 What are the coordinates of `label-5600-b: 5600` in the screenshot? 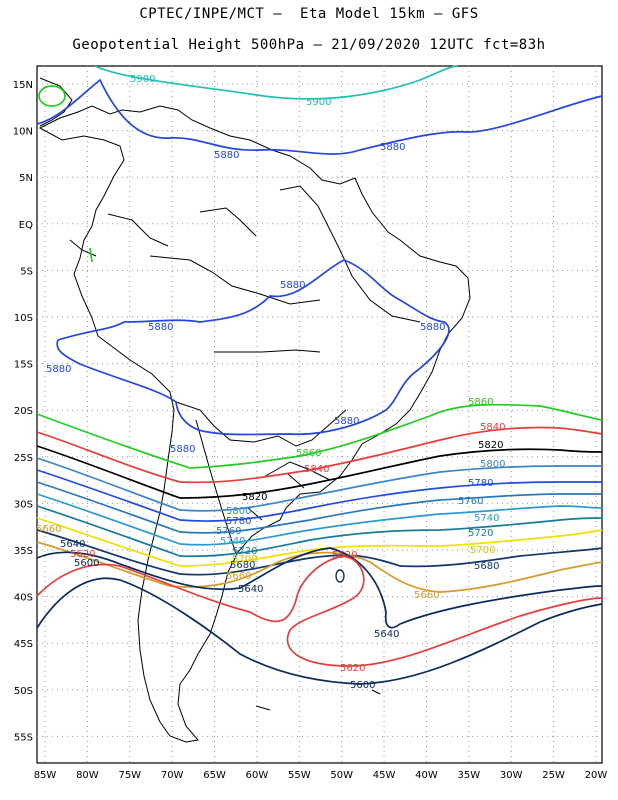 It's located at (86, 563).